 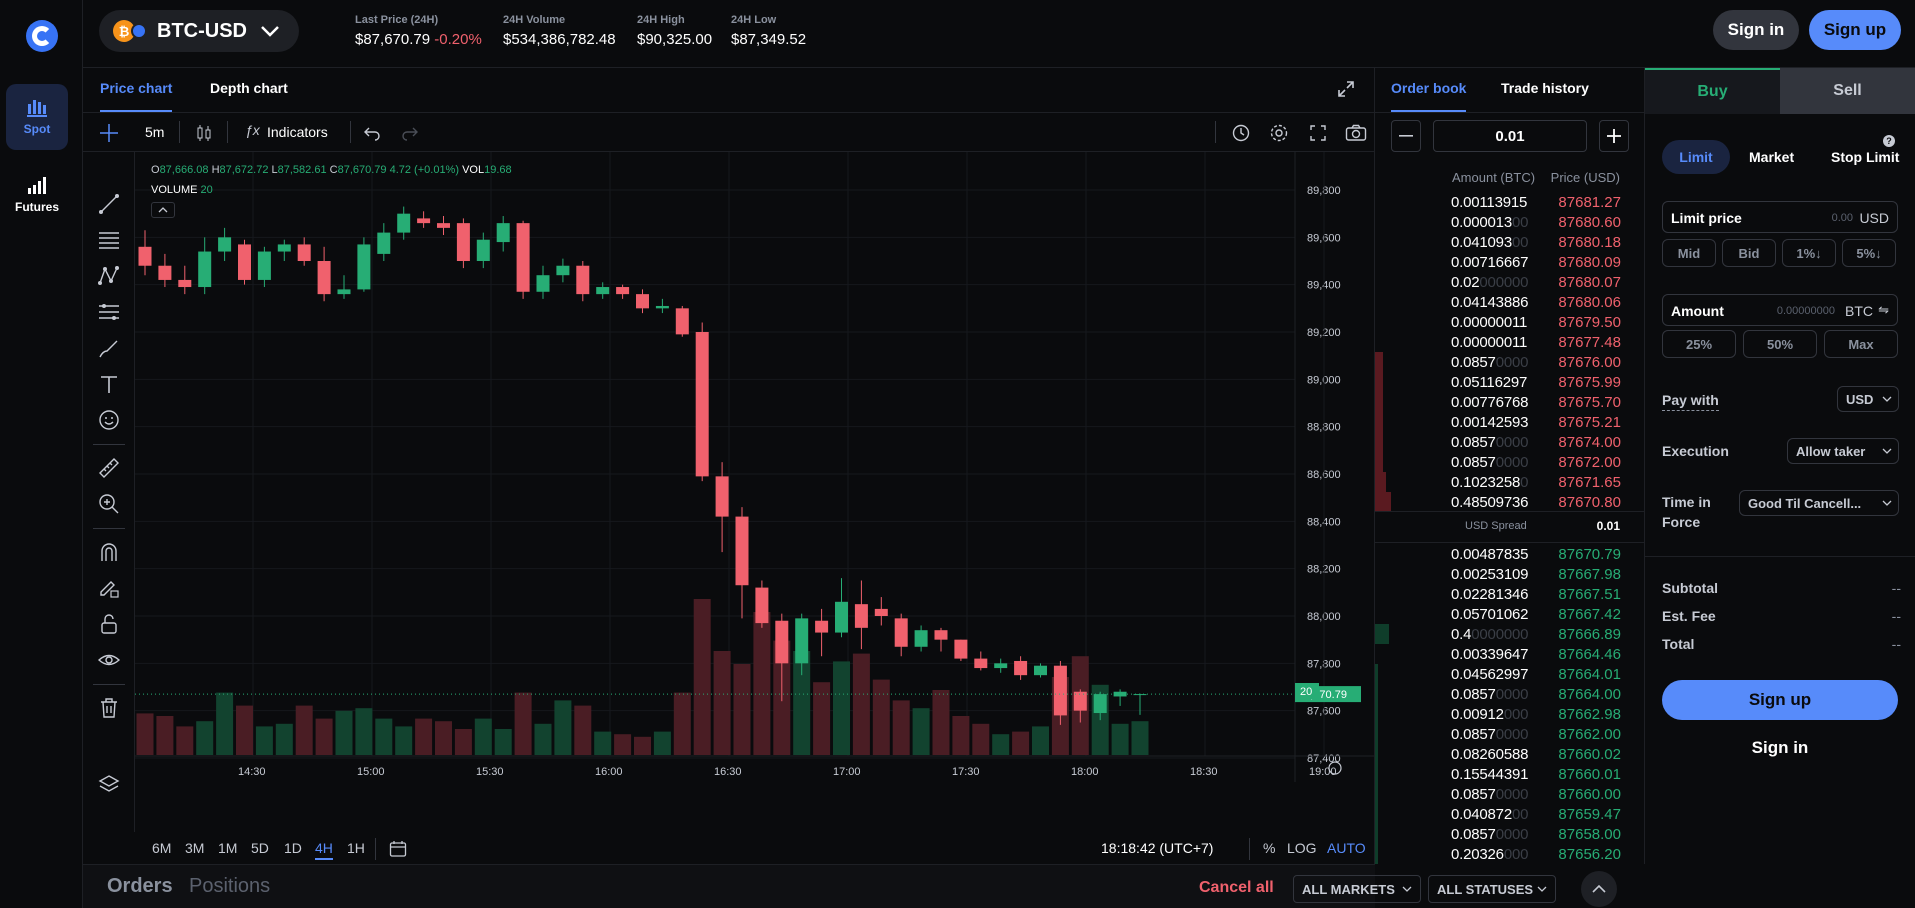 What do you see at coordinates (1429, 96) in the screenshot?
I see `tab-order-book: Order book` at bounding box center [1429, 96].